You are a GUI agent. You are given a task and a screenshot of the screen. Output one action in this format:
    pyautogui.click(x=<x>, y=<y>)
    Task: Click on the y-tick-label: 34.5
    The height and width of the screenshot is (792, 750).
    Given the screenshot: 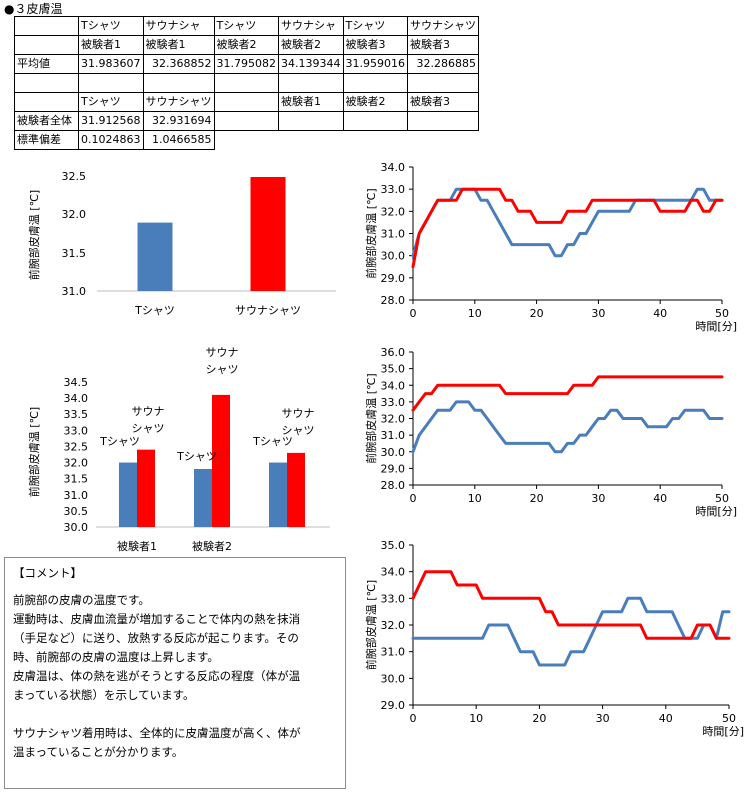 What is the action you would take?
    pyautogui.click(x=76, y=382)
    